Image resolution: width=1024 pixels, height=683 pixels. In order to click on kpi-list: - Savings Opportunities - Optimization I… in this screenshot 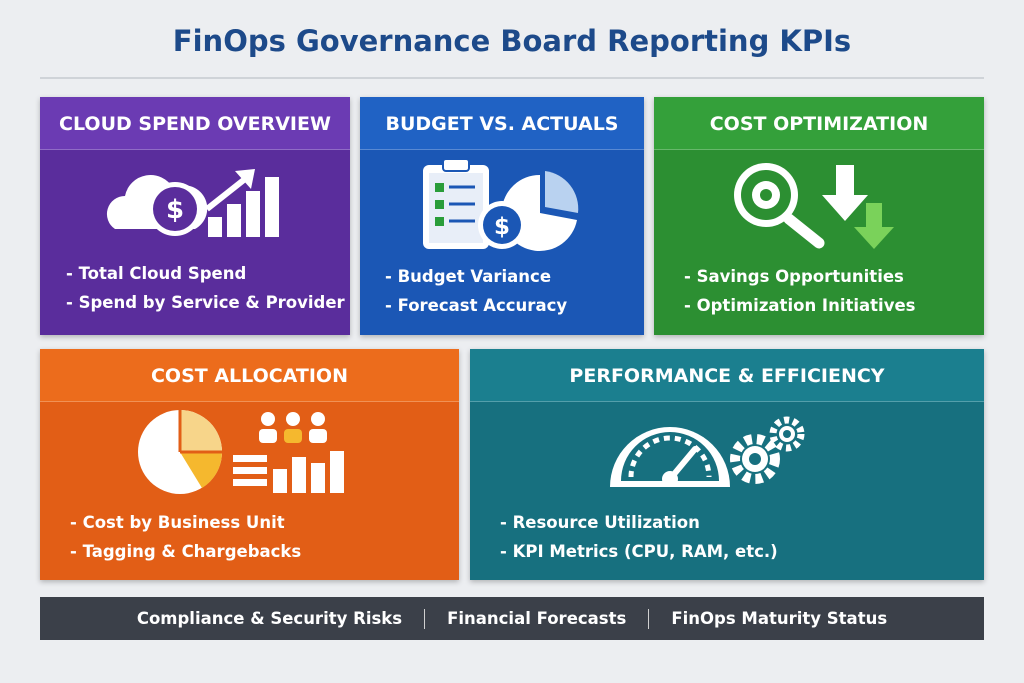, I will do `click(799, 291)`.